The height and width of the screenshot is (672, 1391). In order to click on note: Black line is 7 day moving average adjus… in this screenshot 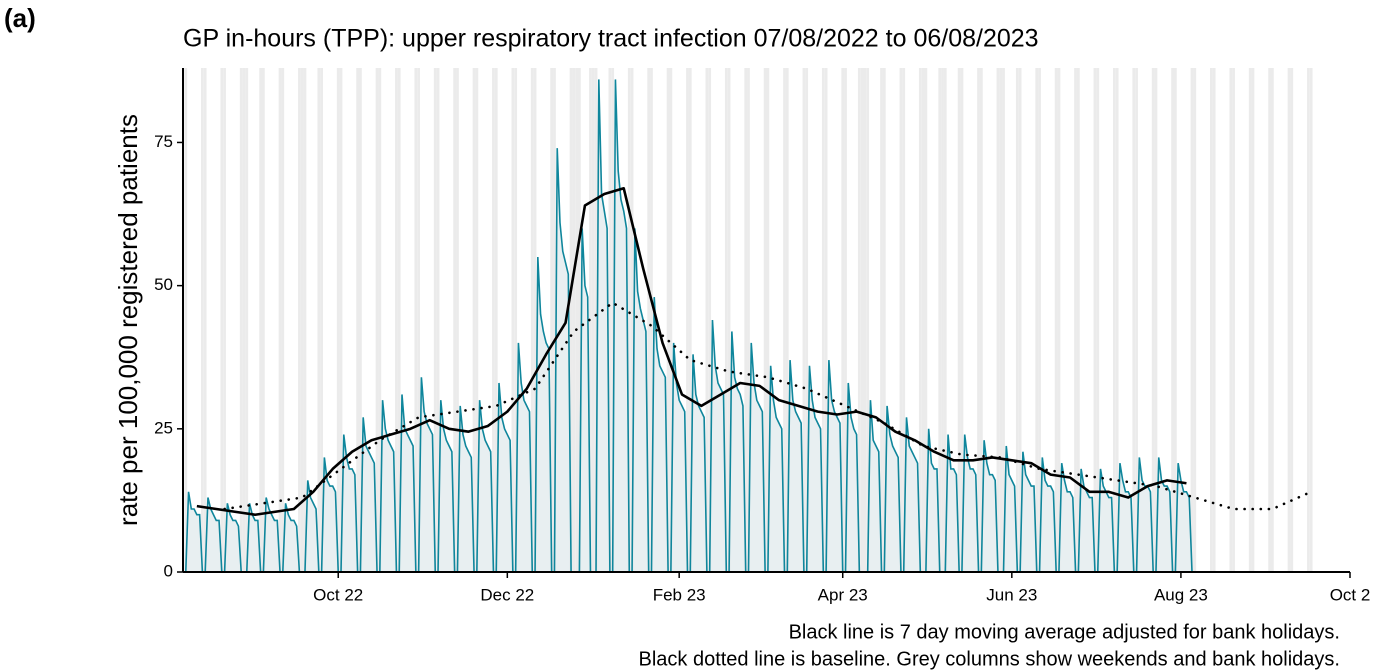, I will do `click(1064, 632)`.